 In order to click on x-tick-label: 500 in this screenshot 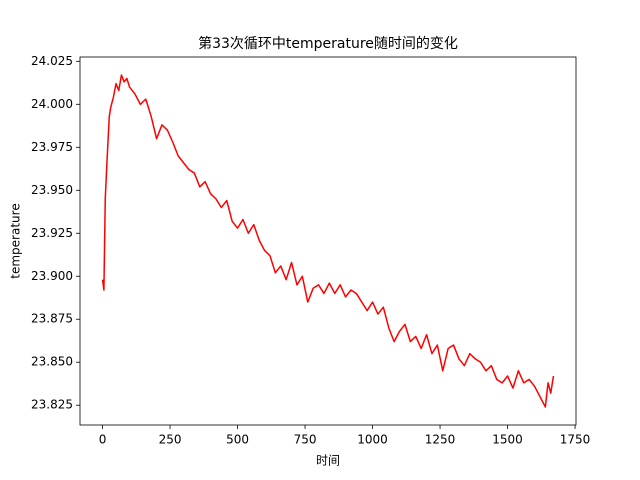, I will do `click(237, 440)`.